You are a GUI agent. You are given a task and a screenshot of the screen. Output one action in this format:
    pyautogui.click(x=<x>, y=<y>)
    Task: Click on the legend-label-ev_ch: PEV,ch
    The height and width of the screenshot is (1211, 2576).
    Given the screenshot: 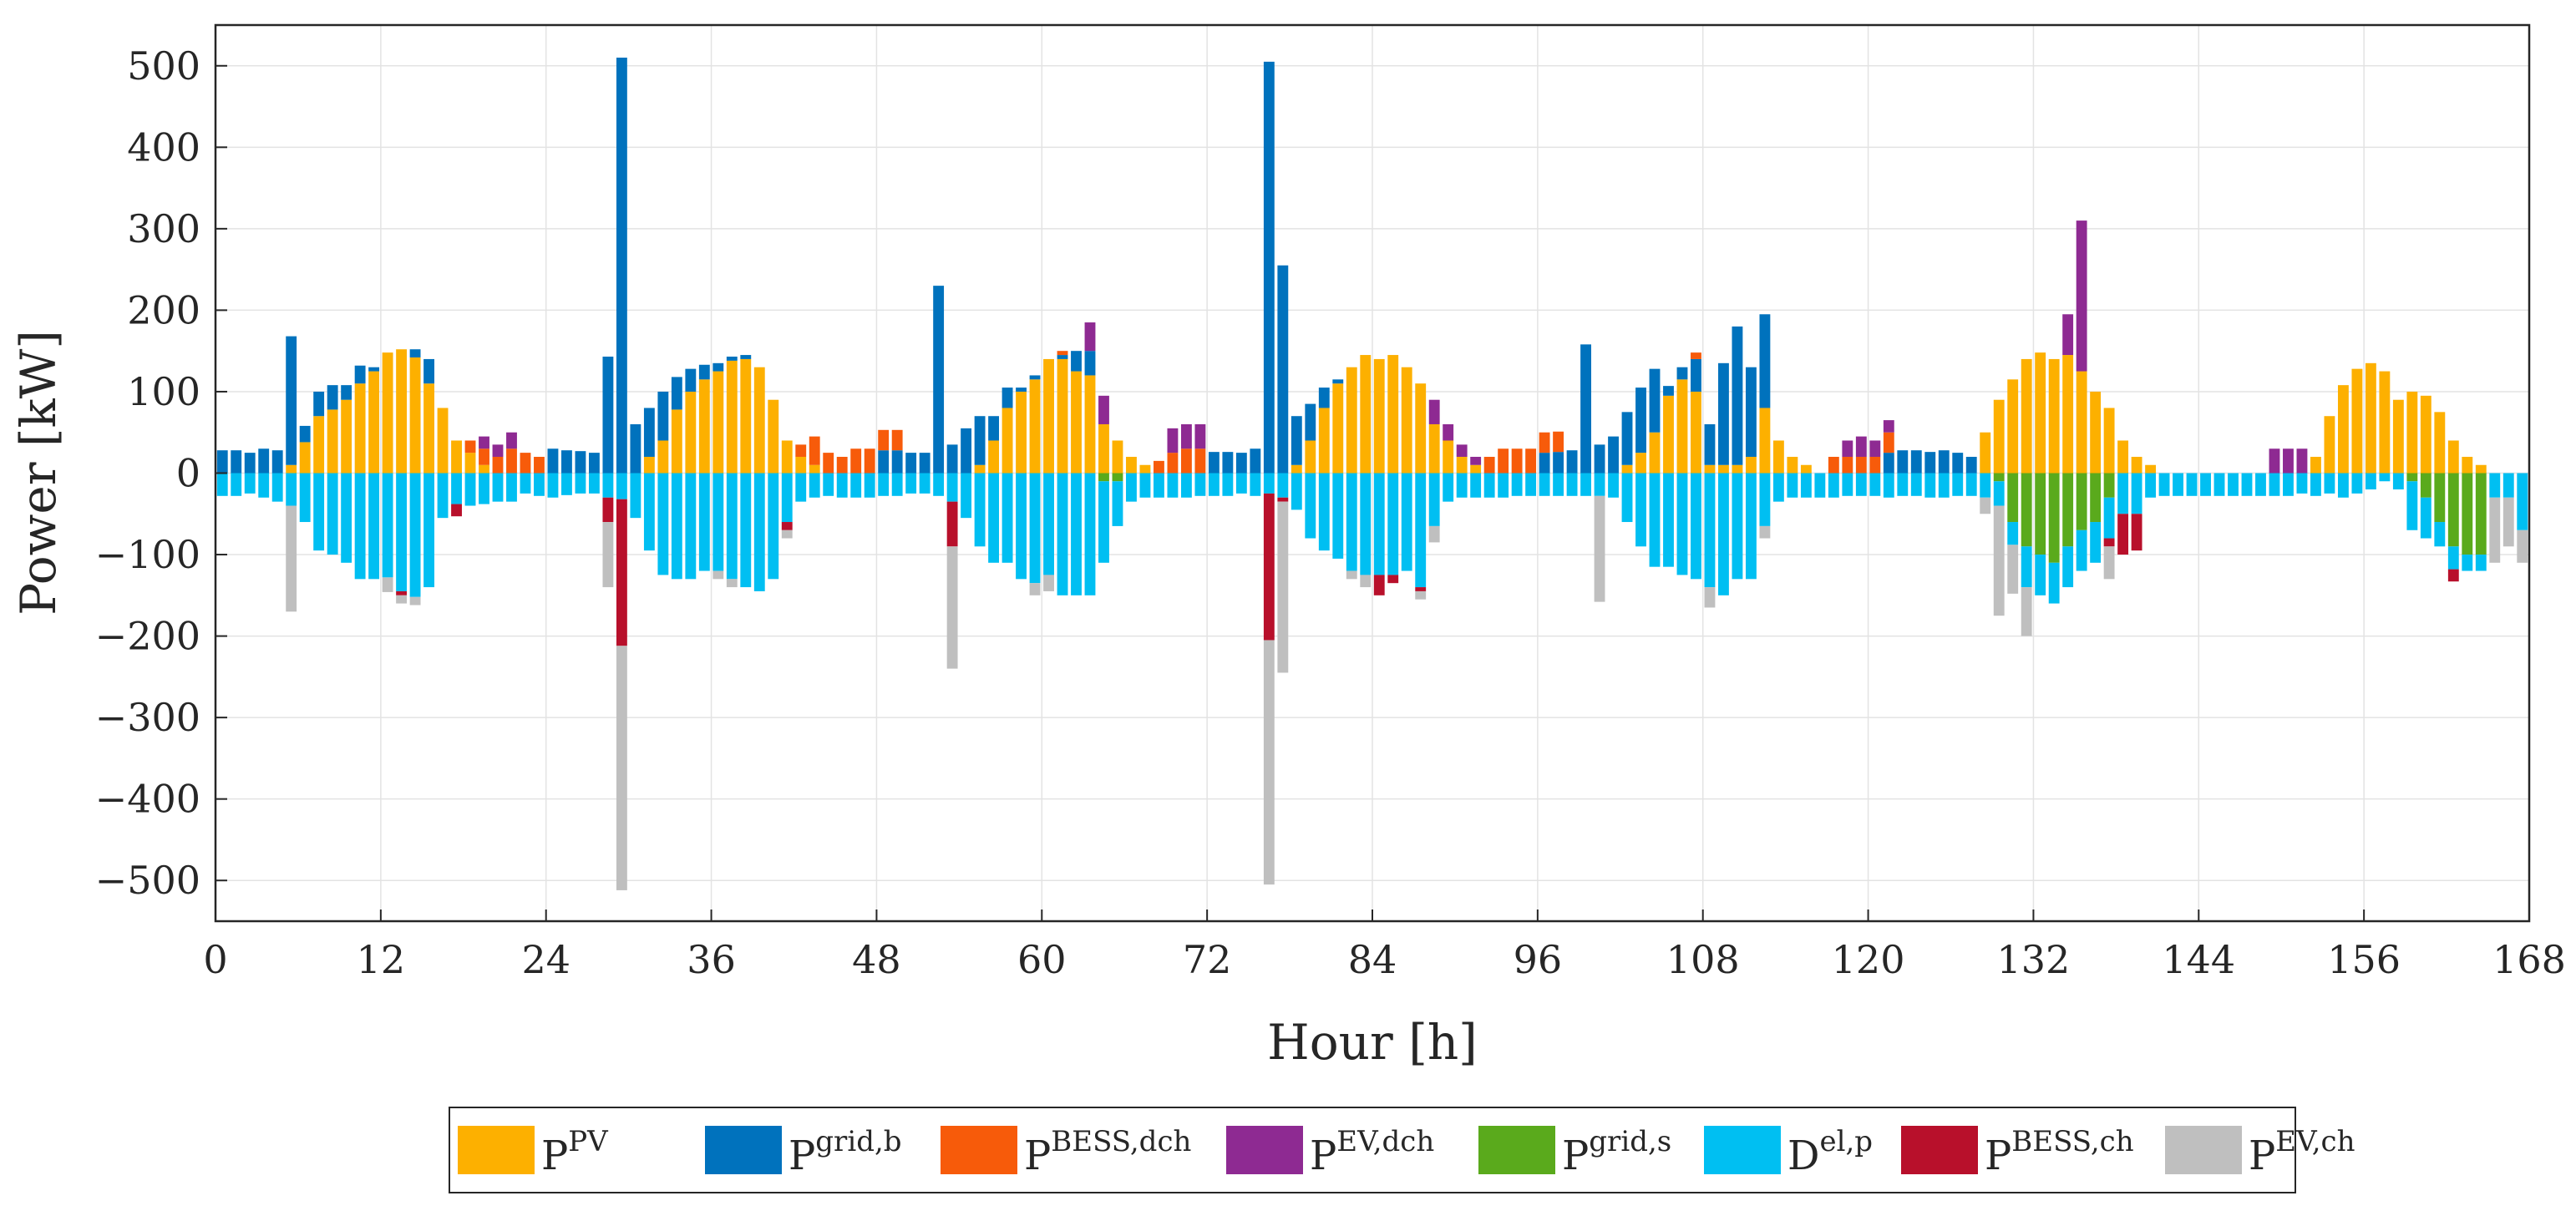 What is the action you would take?
    pyautogui.click(x=2302, y=1152)
    